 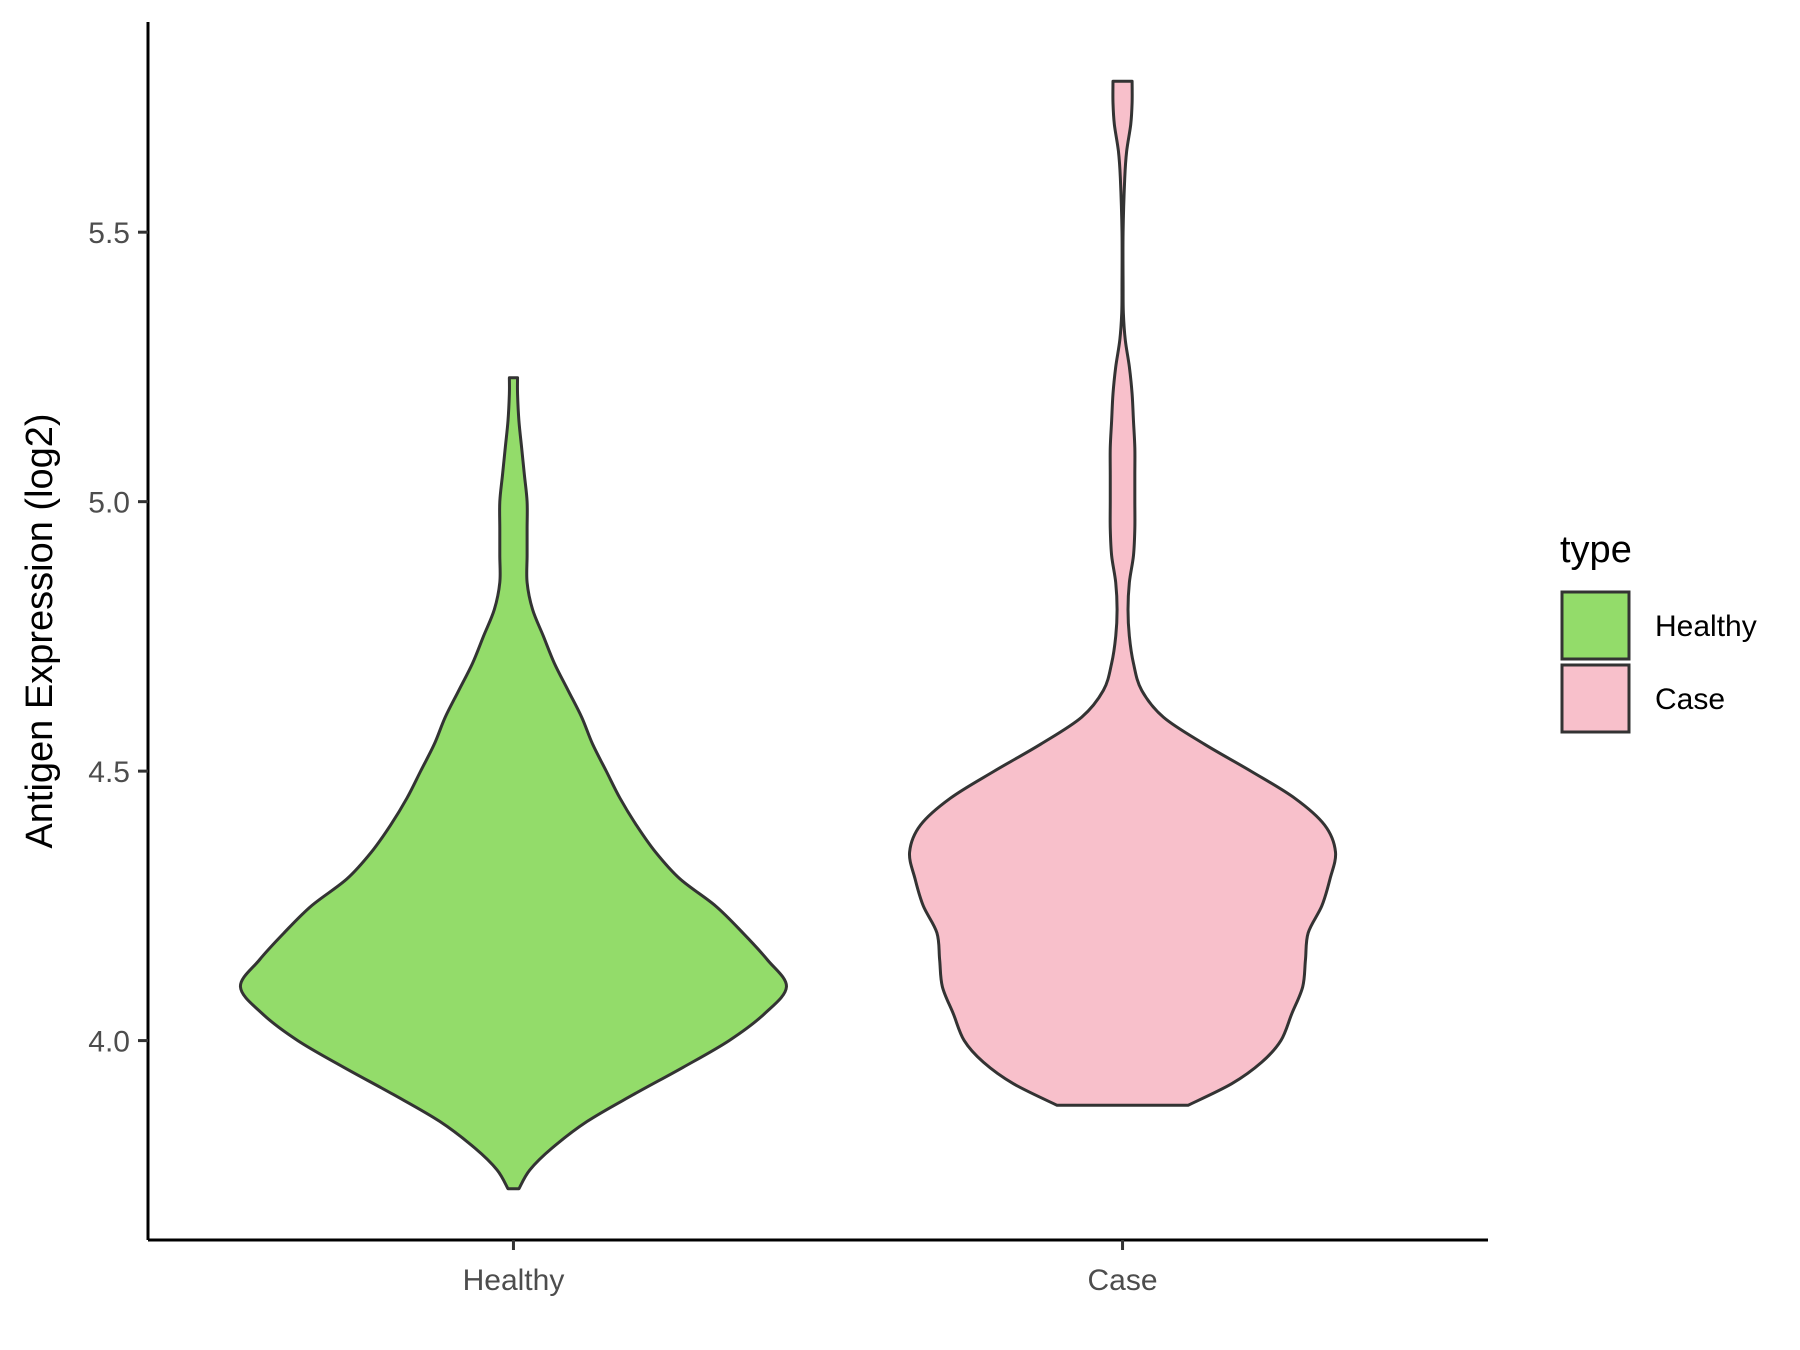 I want to click on x-tick-label: Case, so click(x=1123, y=1280).